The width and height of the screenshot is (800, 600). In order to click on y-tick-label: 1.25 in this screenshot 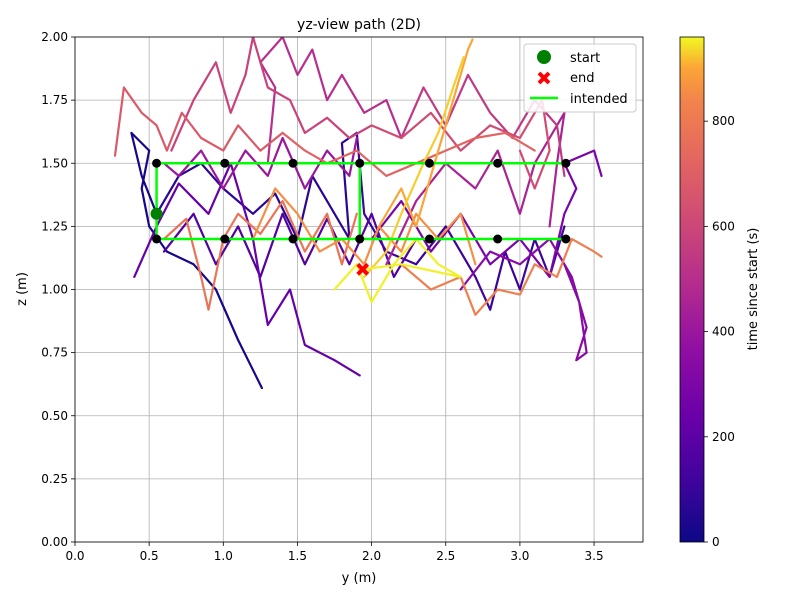, I will do `click(54, 226)`.